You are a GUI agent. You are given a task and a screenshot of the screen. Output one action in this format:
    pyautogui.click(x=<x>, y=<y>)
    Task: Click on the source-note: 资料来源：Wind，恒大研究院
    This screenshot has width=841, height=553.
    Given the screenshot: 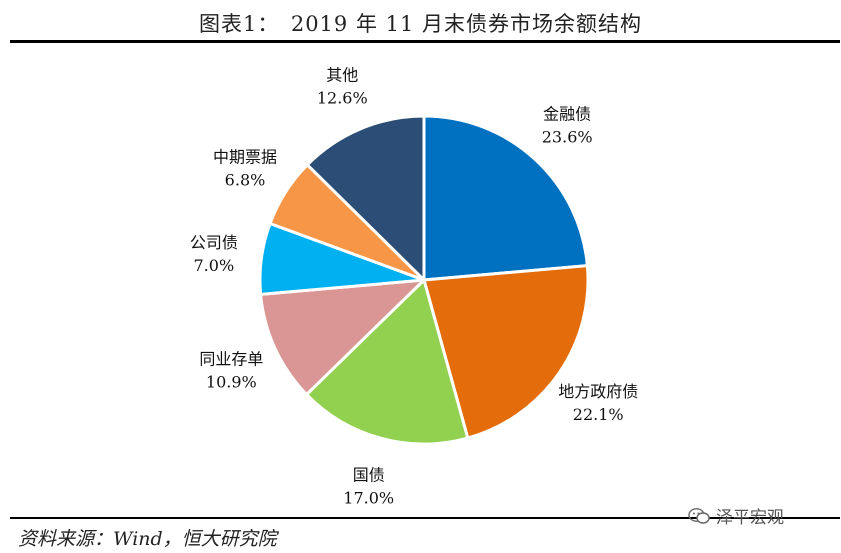 What is the action you would take?
    pyautogui.click(x=147, y=539)
    